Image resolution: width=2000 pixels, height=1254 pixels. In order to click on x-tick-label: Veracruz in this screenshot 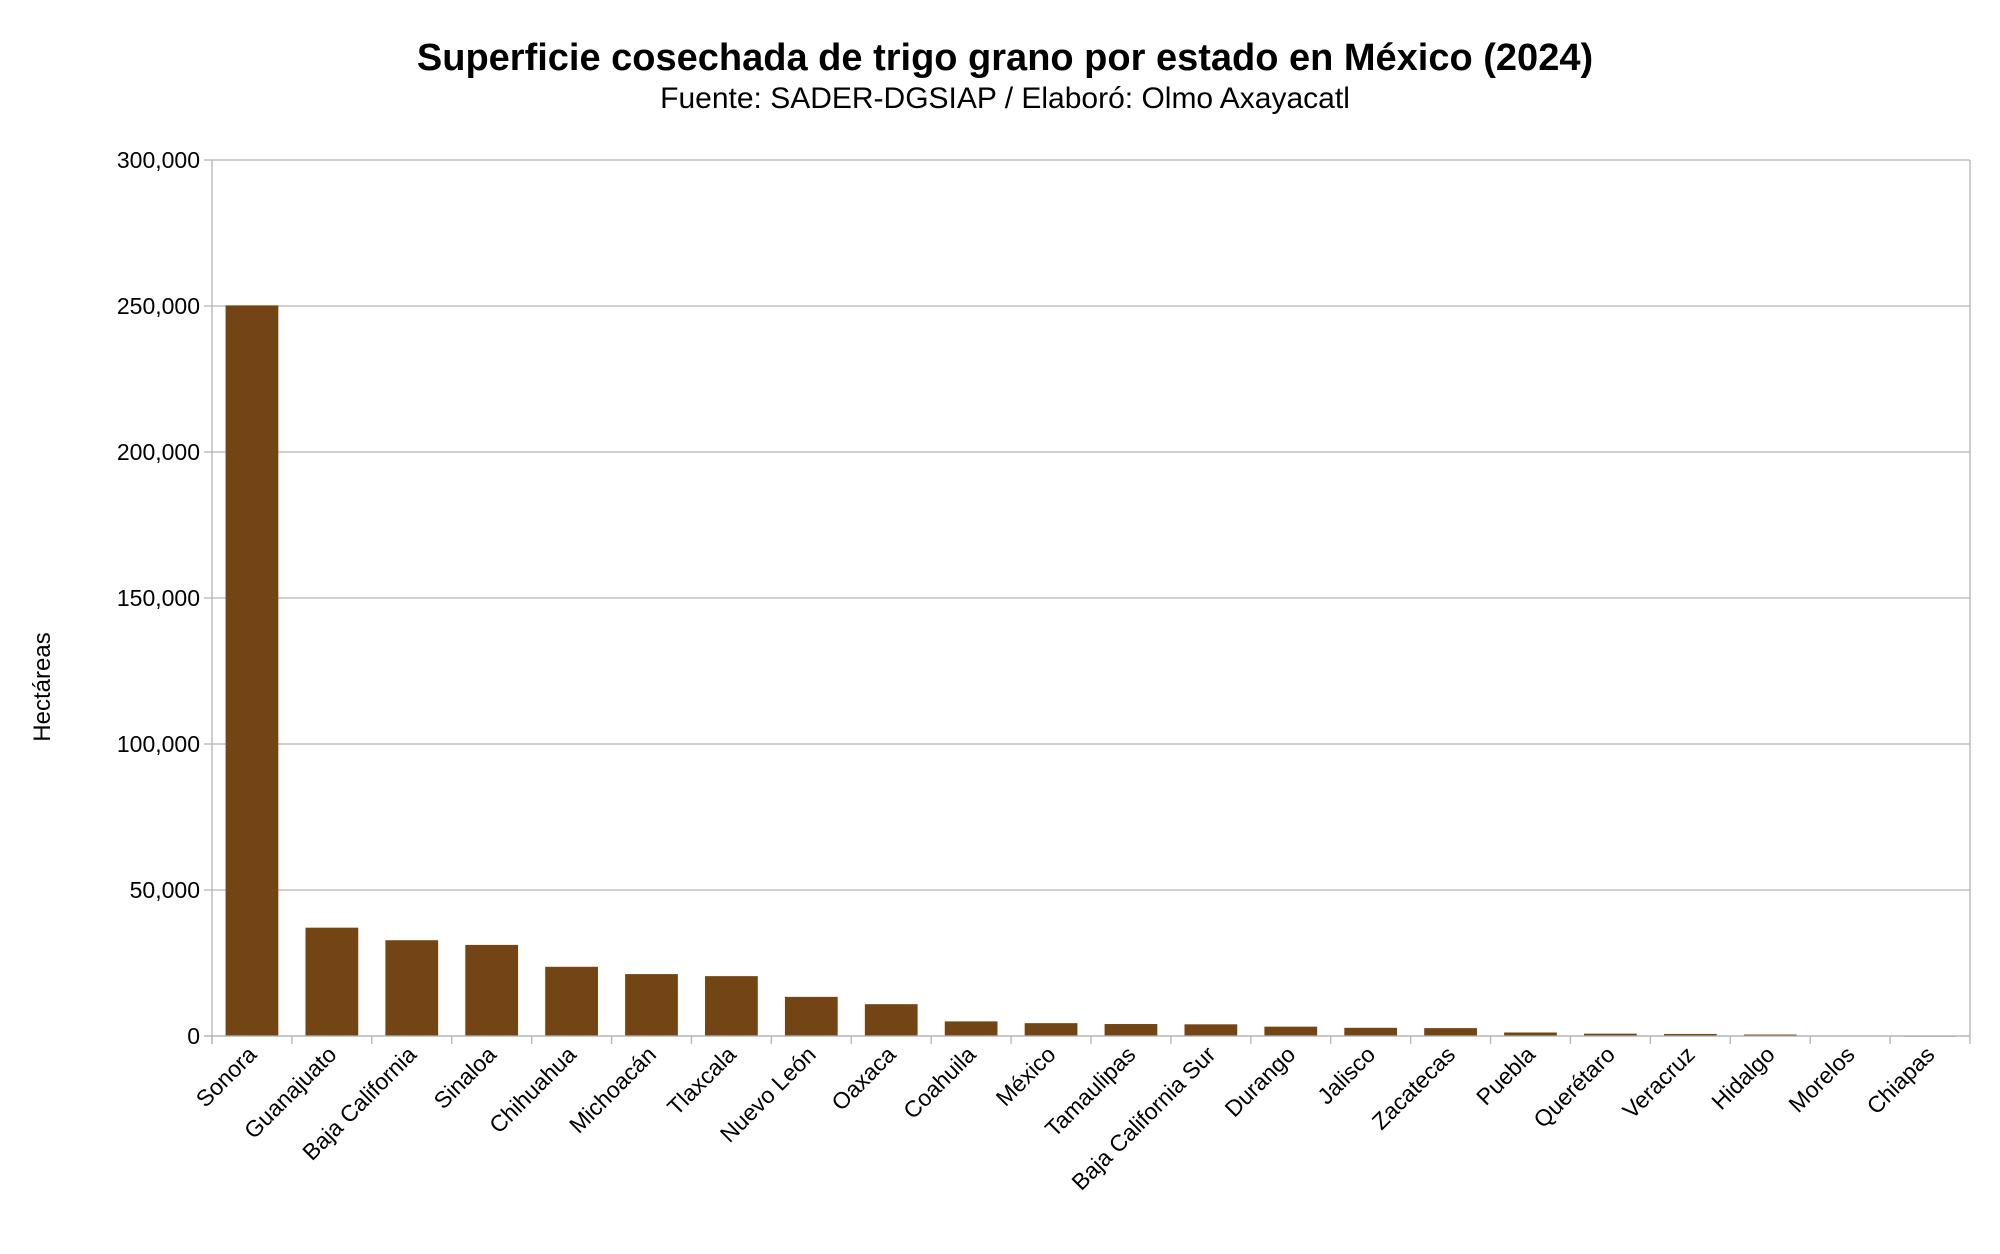, I will do `click(1658, 1082)`.